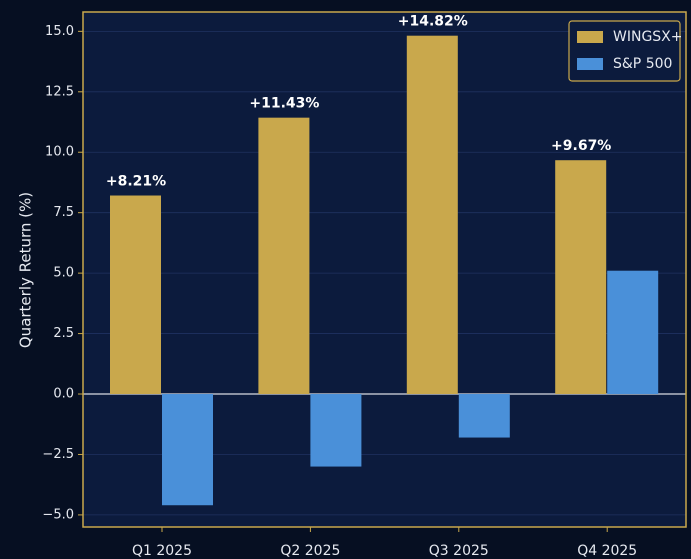 This screenshot has width=691, height=559. I want to click on y-tick-label: −5.0, so click(58, 514).